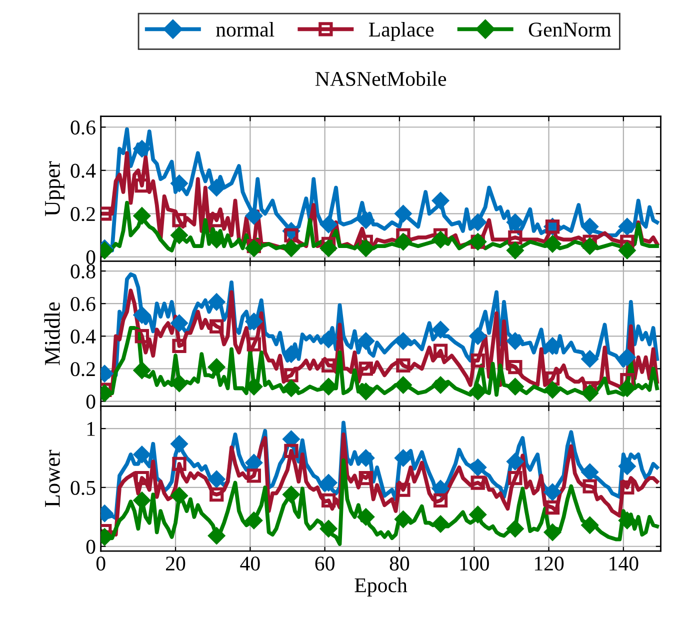 This screenshot has height=622, width=677. I want to click on x-tick-label: 20, so click(176, 563).